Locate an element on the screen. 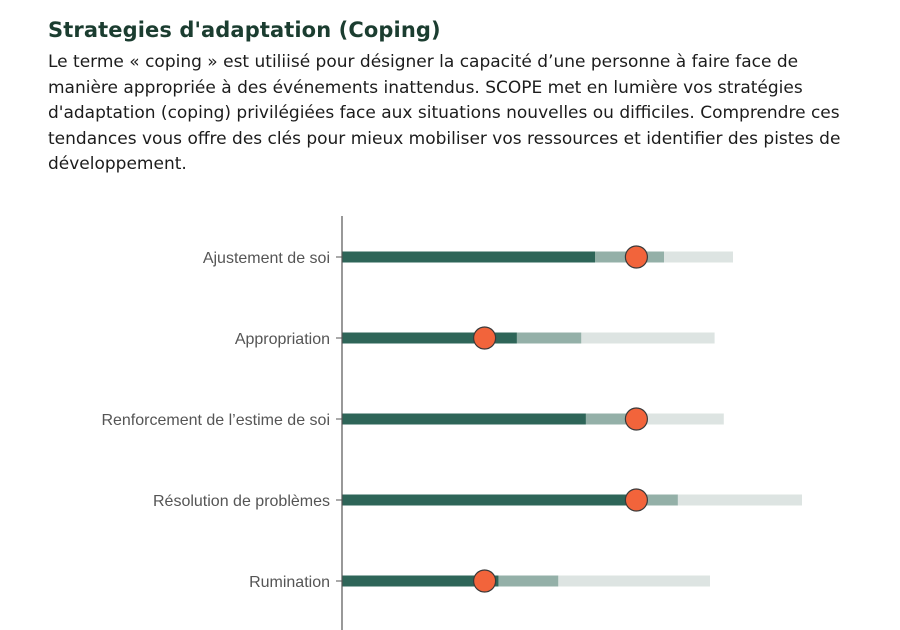  category-label: Résolution de problèmes is located at coordinates (241, 501).